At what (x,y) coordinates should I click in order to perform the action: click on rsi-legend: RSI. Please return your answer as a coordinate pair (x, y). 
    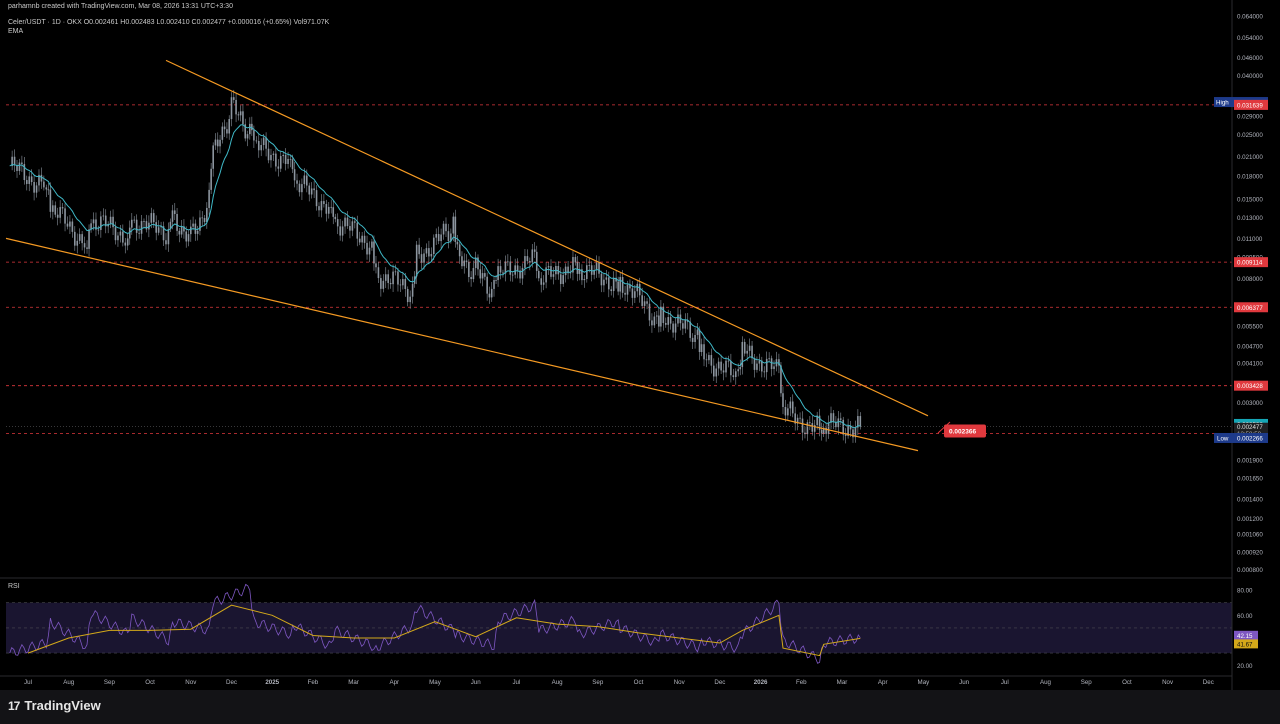
    Looking at the image, I should click on (14, 586).